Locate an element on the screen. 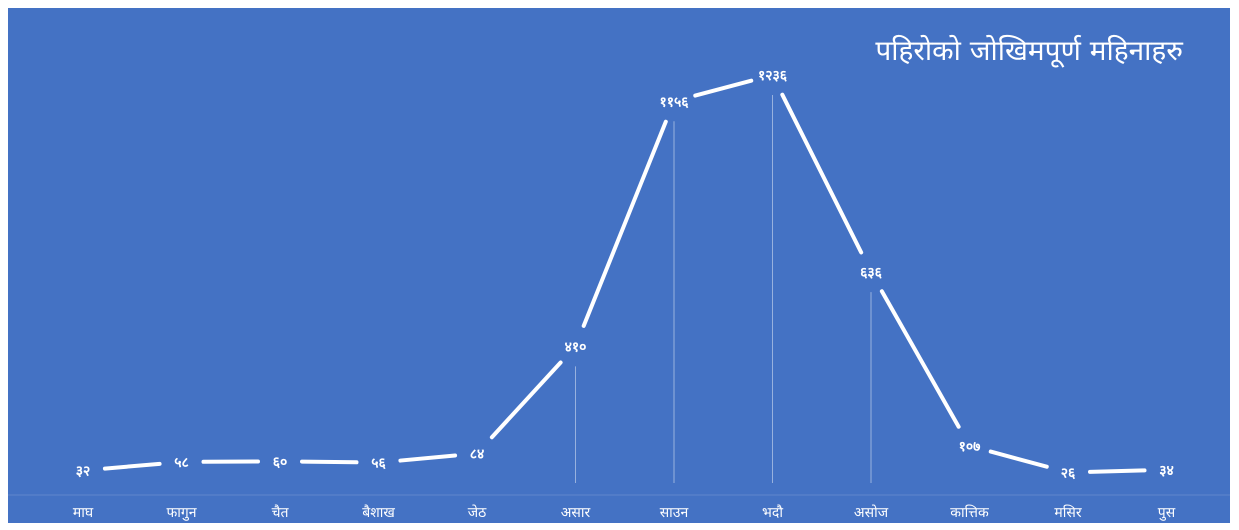  x-tick-label: चैत is located at coordinates (281, 512).